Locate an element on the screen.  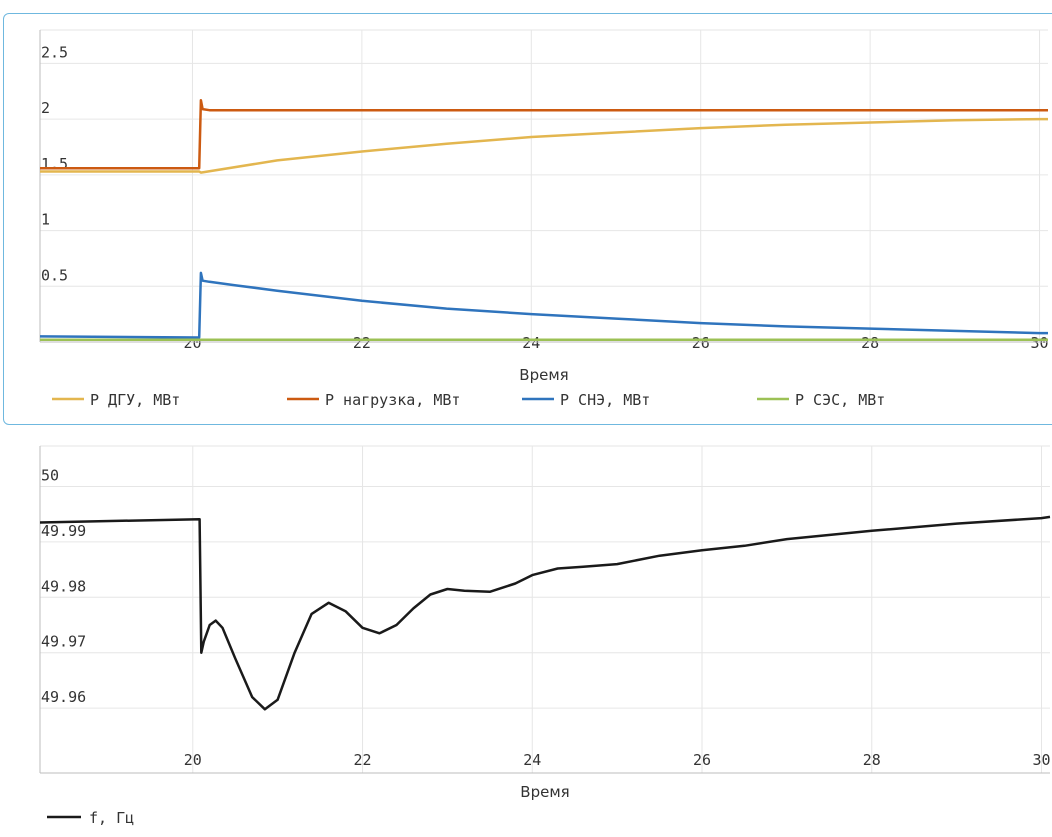
y-tick-label: 49.97 is located at coordinates (63, 642).